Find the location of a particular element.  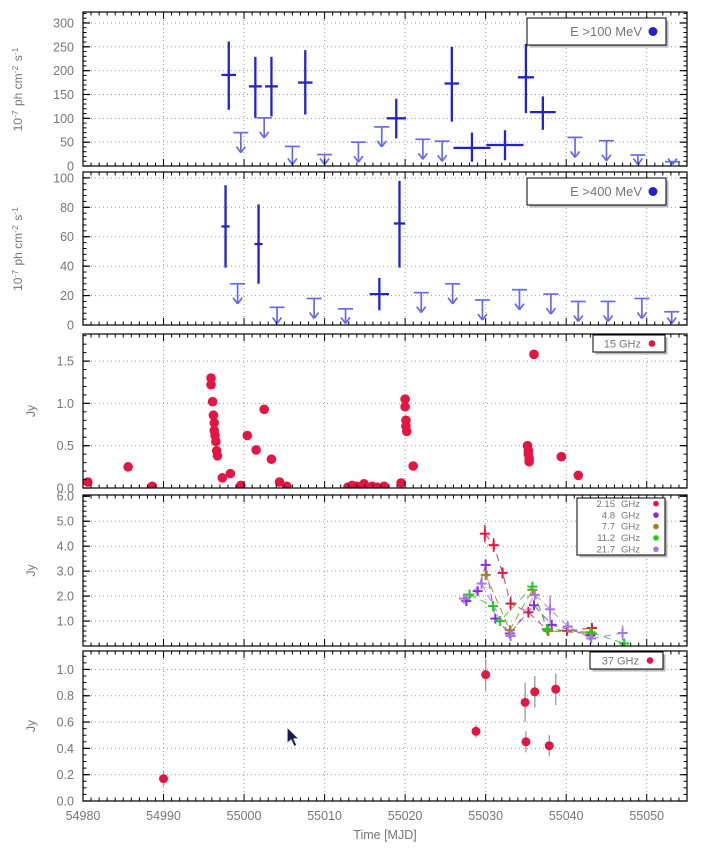

svg-text: 4.8 is located at coordinates (608, 515).